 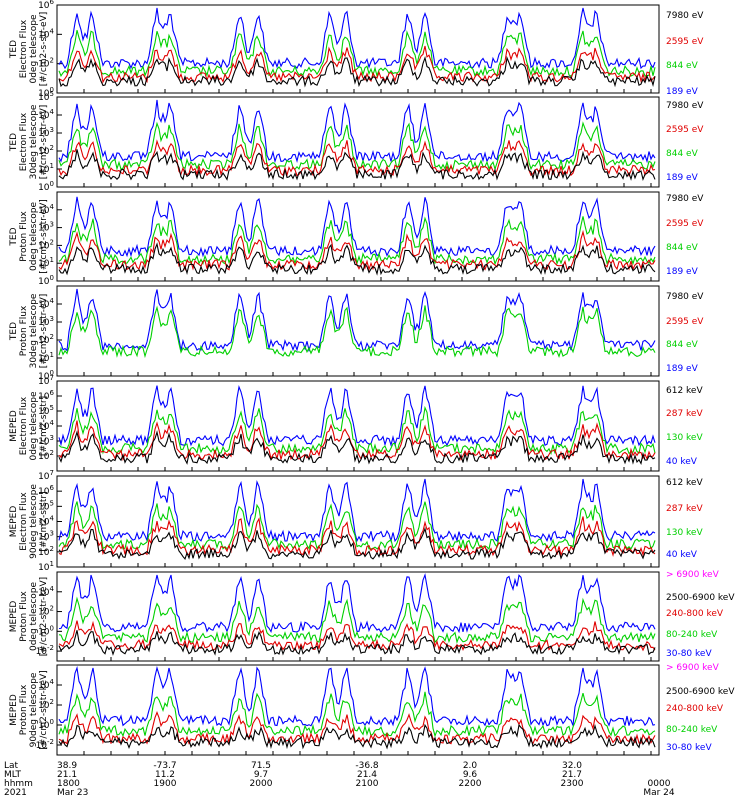 What do you see at coordinates (693, 575) in the screenshot?
I see `legend-entry: > 6900 keV` at bounding box center [693, 575].